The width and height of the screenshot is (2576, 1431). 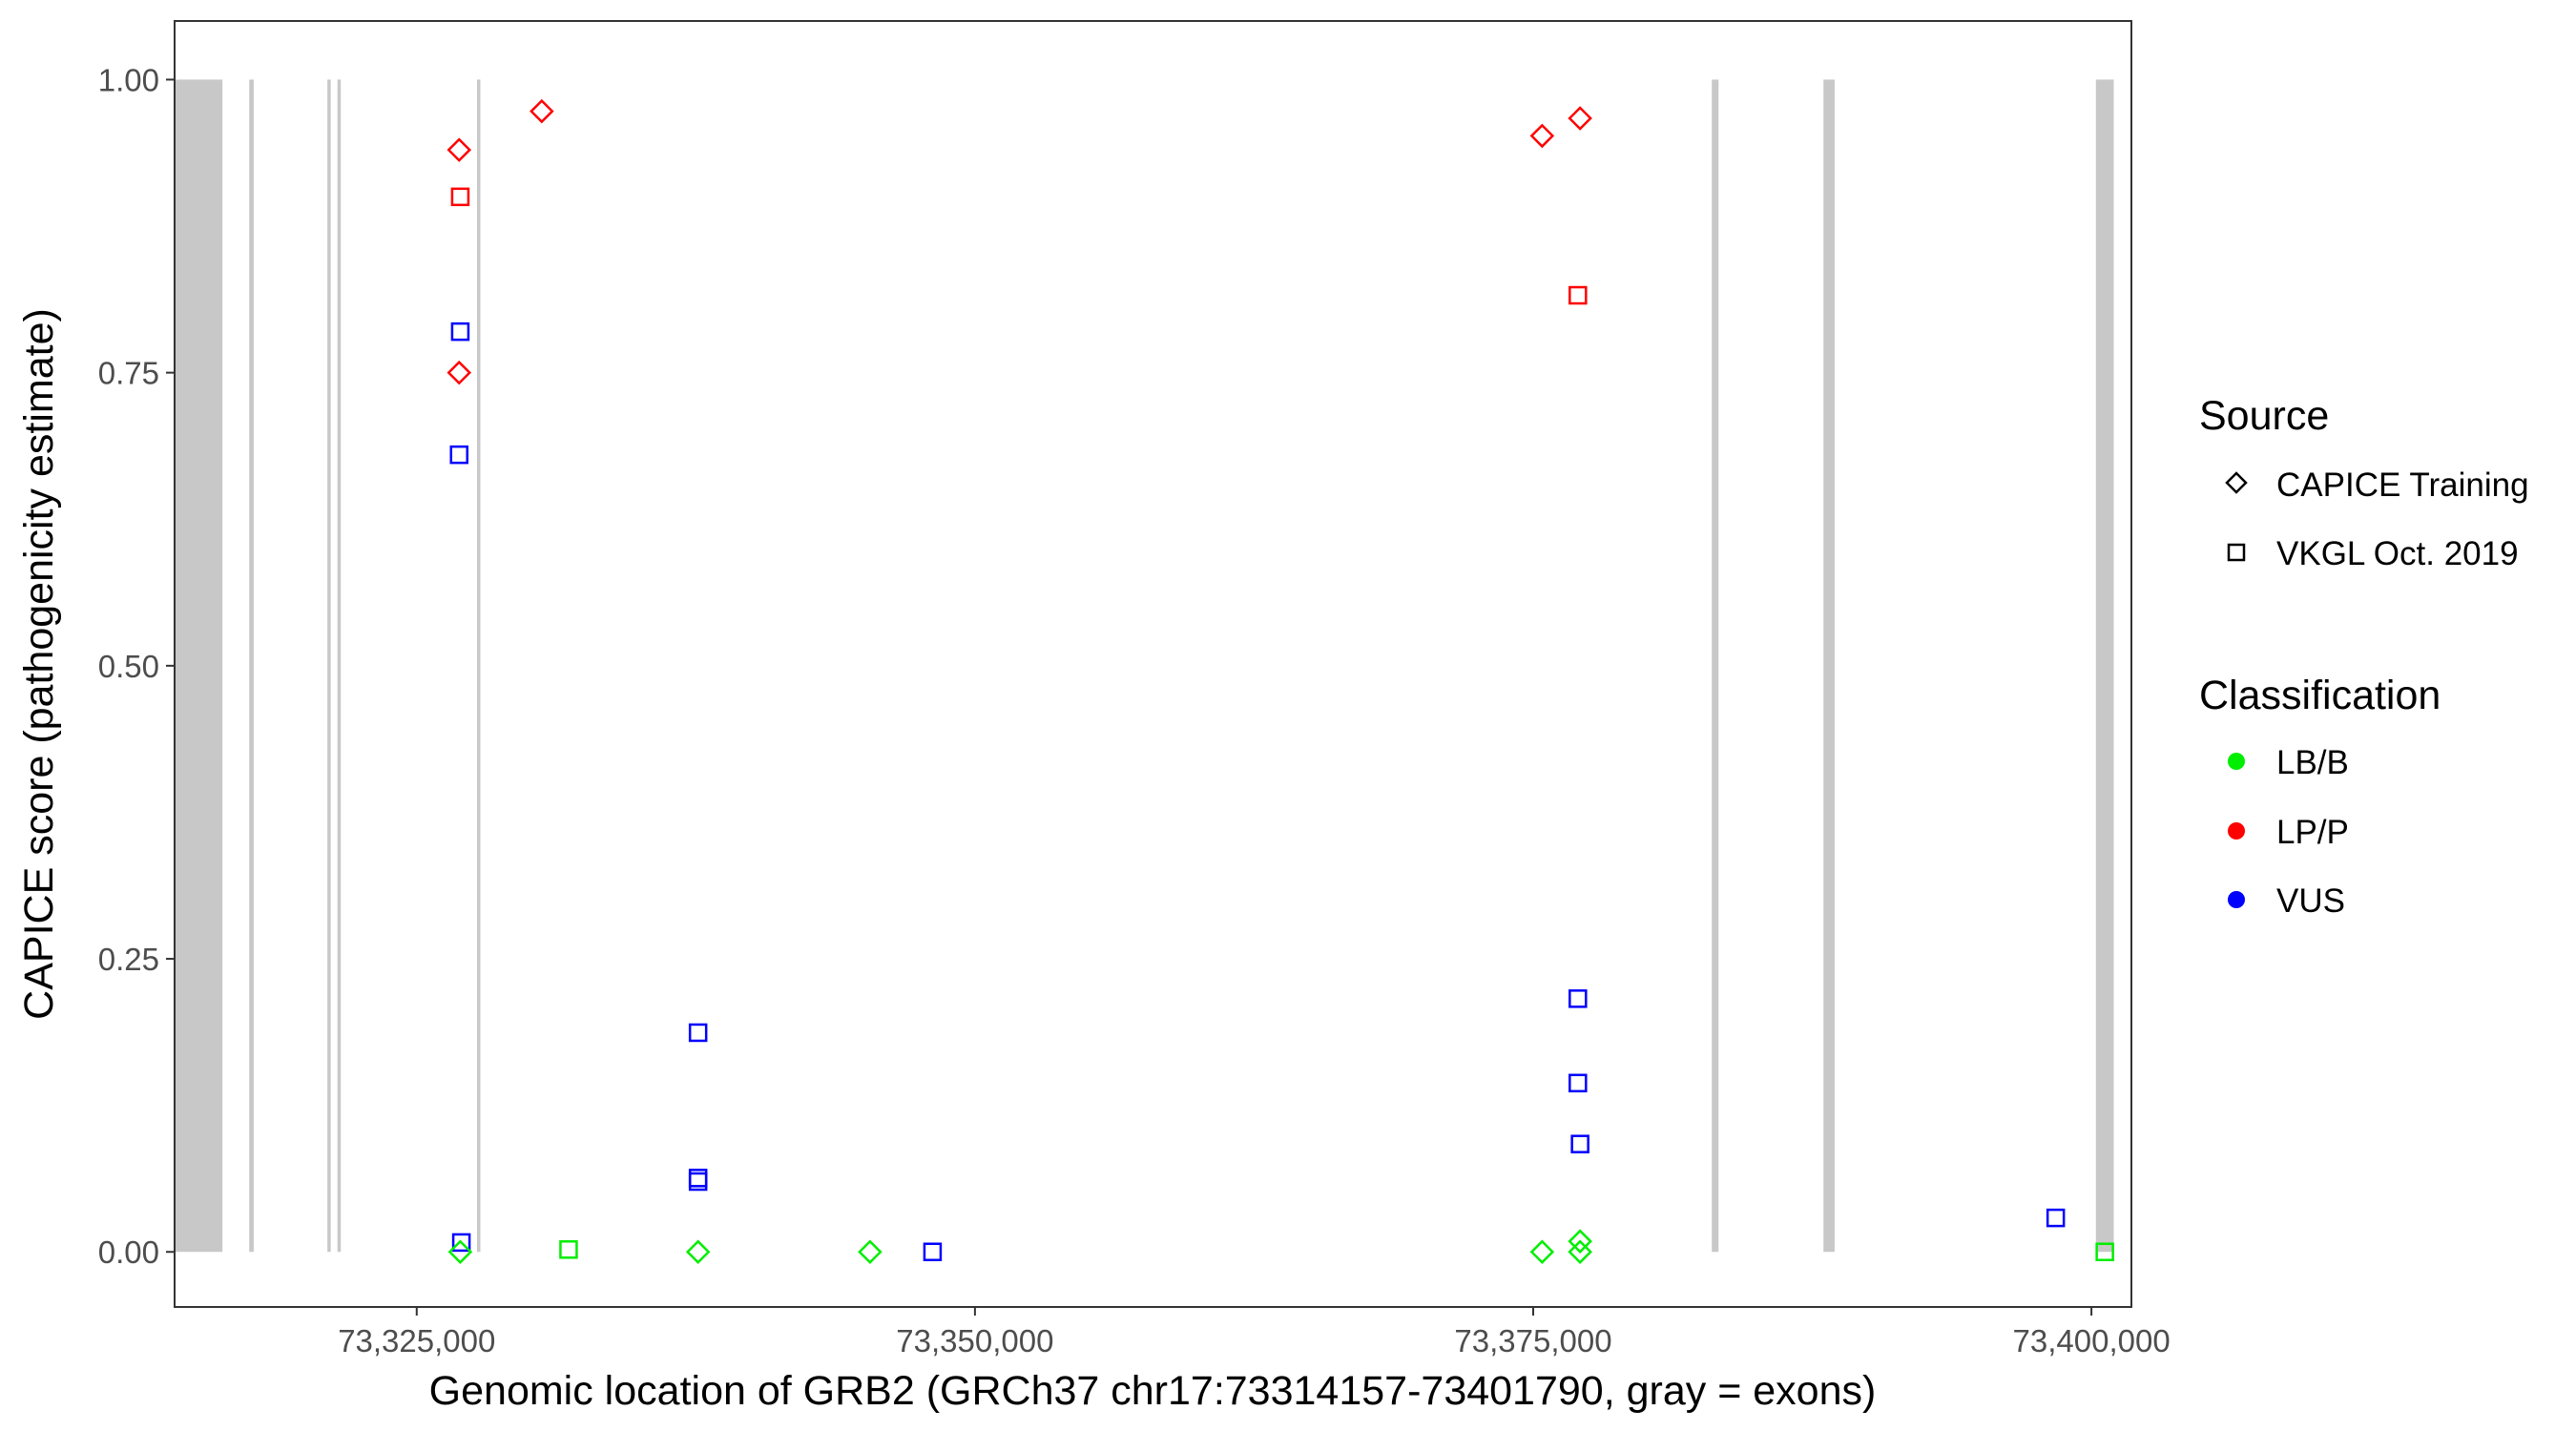 What do you see at coordinates (2236, 899) in the screenshot?
I see `legend-dot-vus` at bounding box center [2236, 899].